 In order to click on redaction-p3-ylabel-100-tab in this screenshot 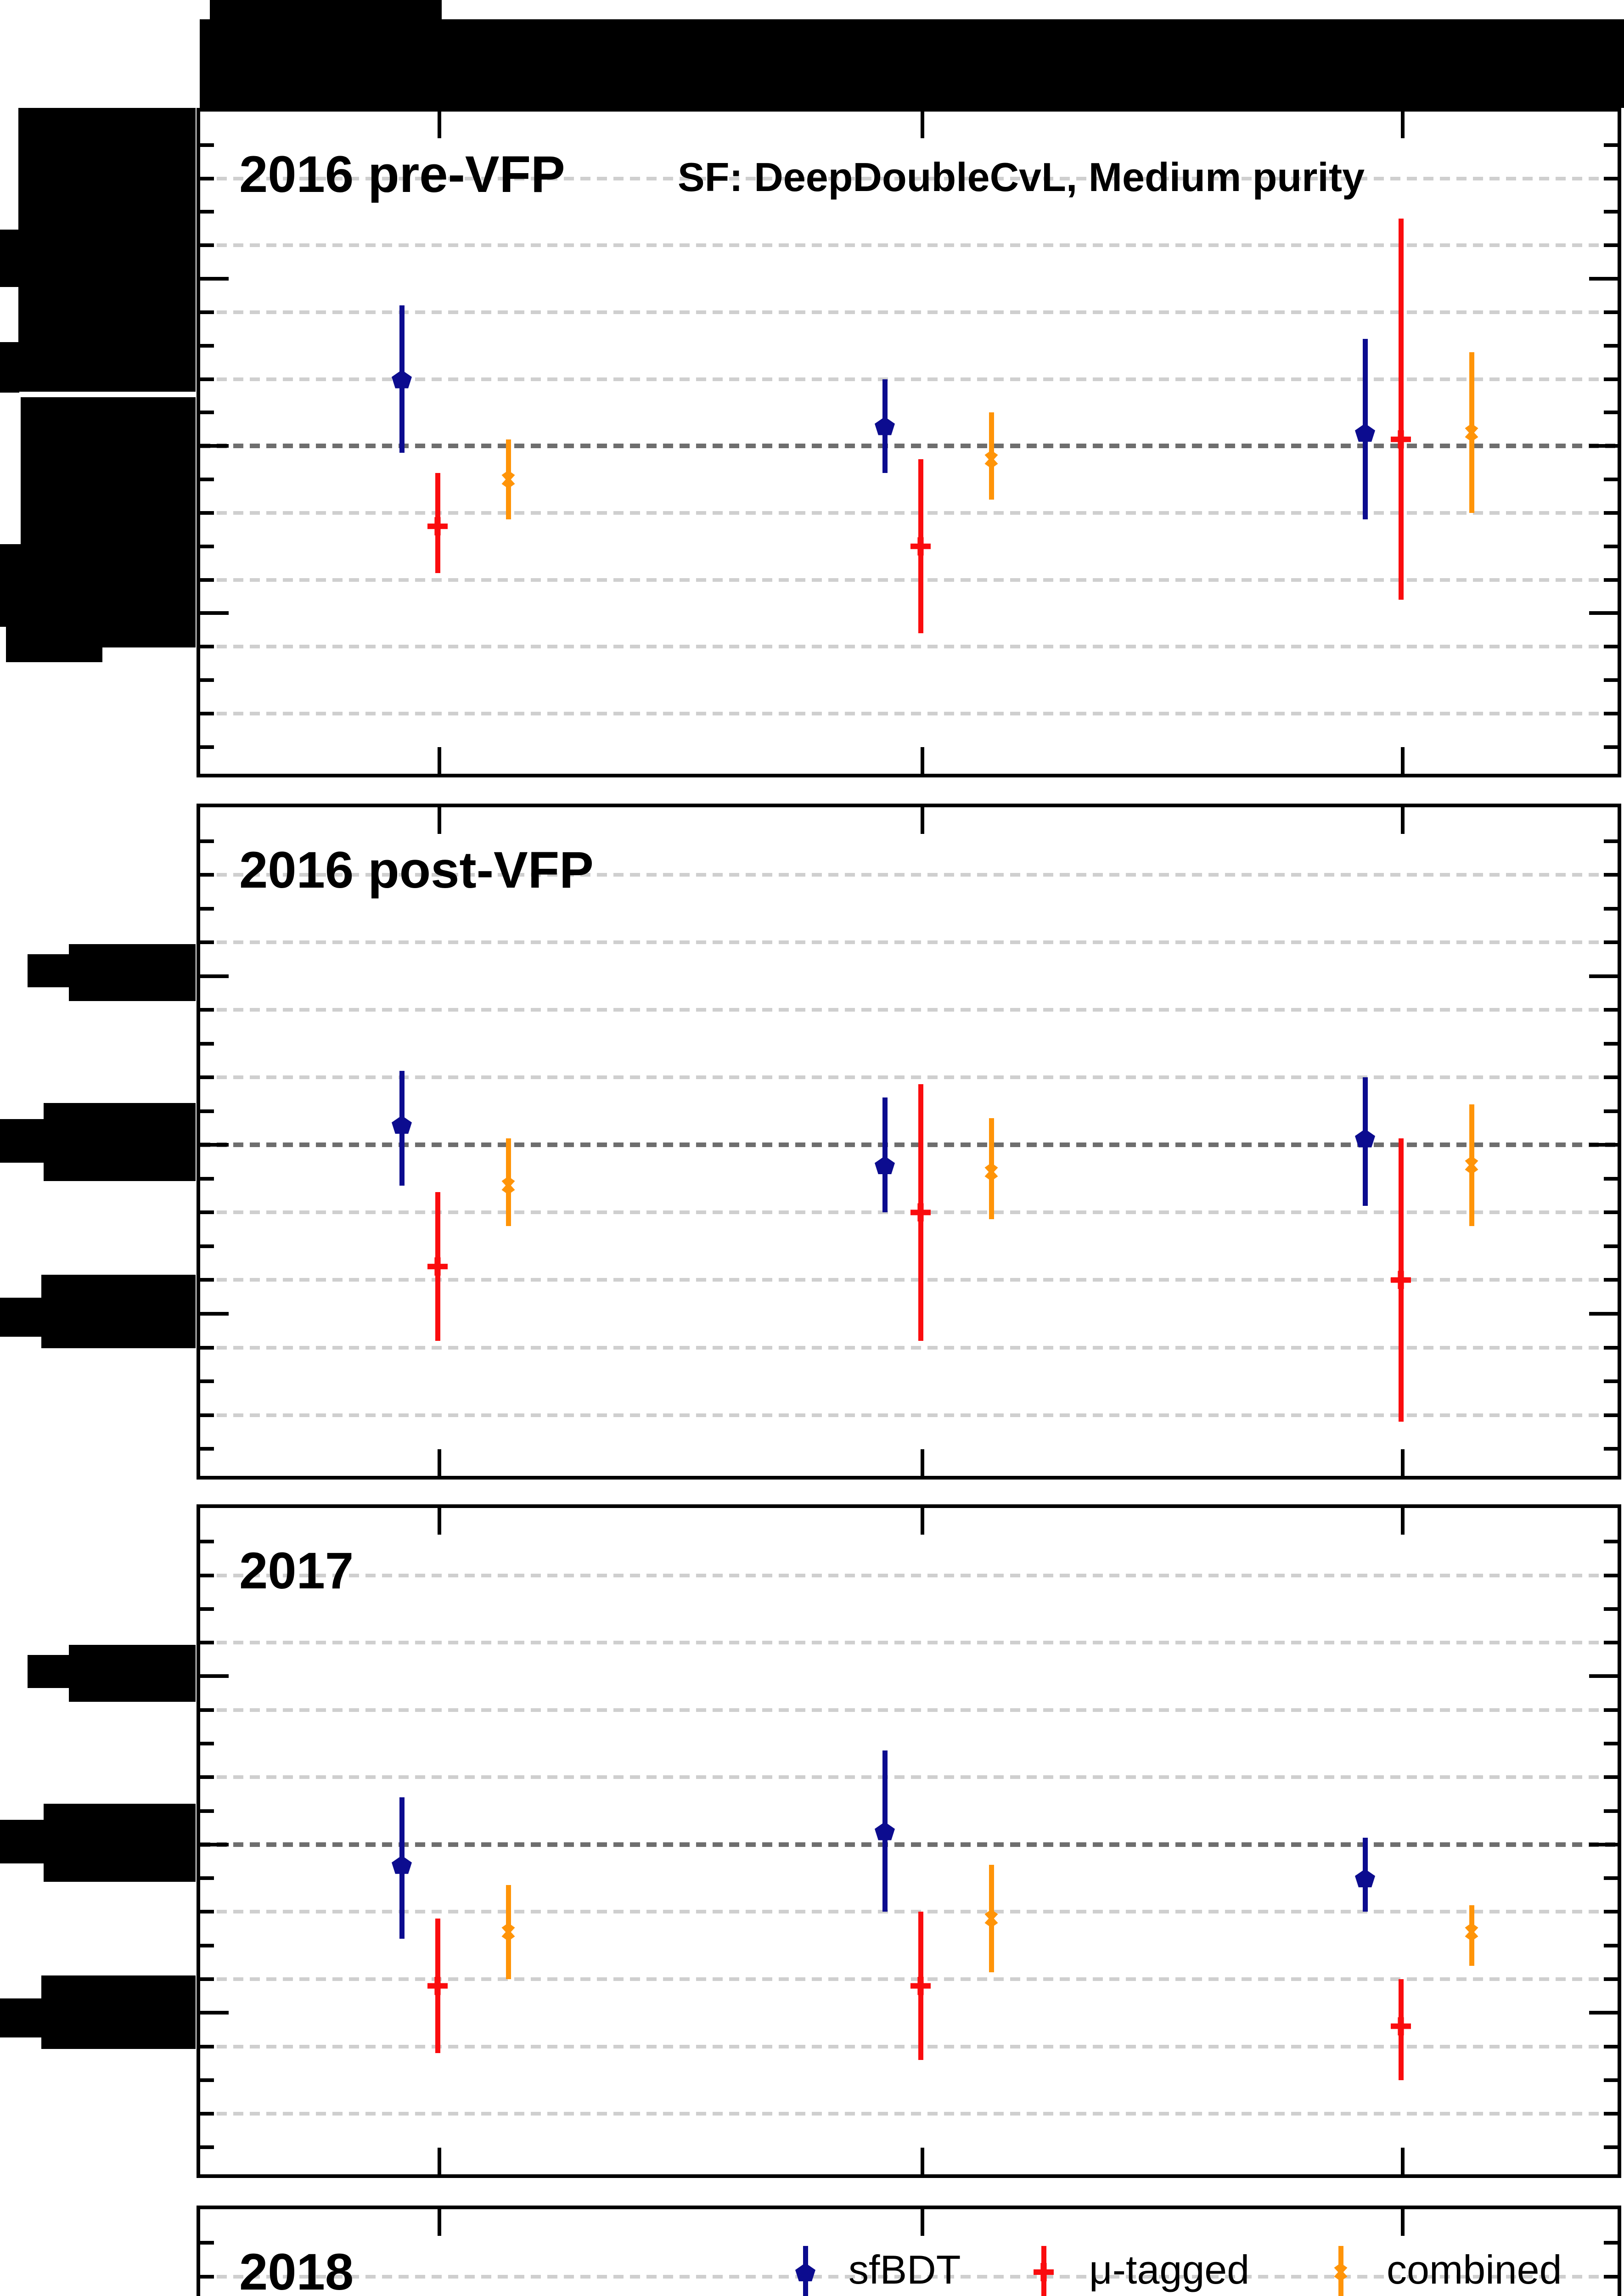, I will do `click(22, 1842)`.